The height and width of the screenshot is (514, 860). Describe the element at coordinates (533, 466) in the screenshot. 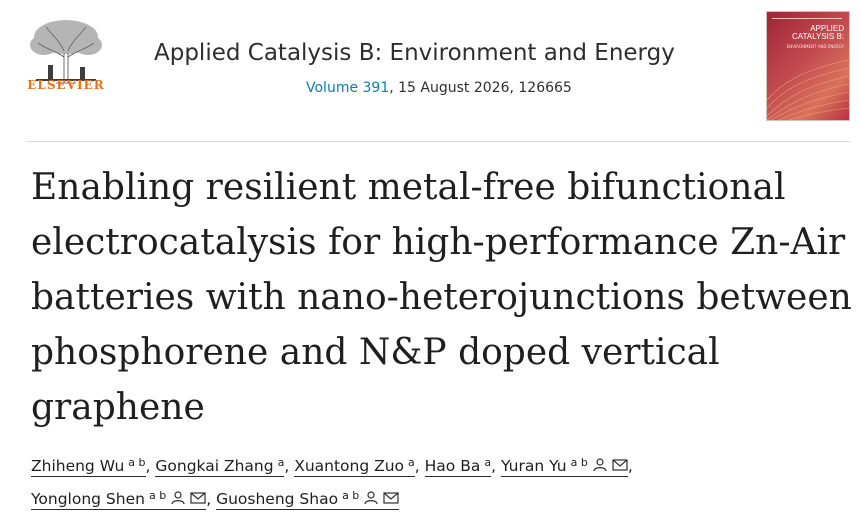

I see `author-name: Yuran Yu` at that location.